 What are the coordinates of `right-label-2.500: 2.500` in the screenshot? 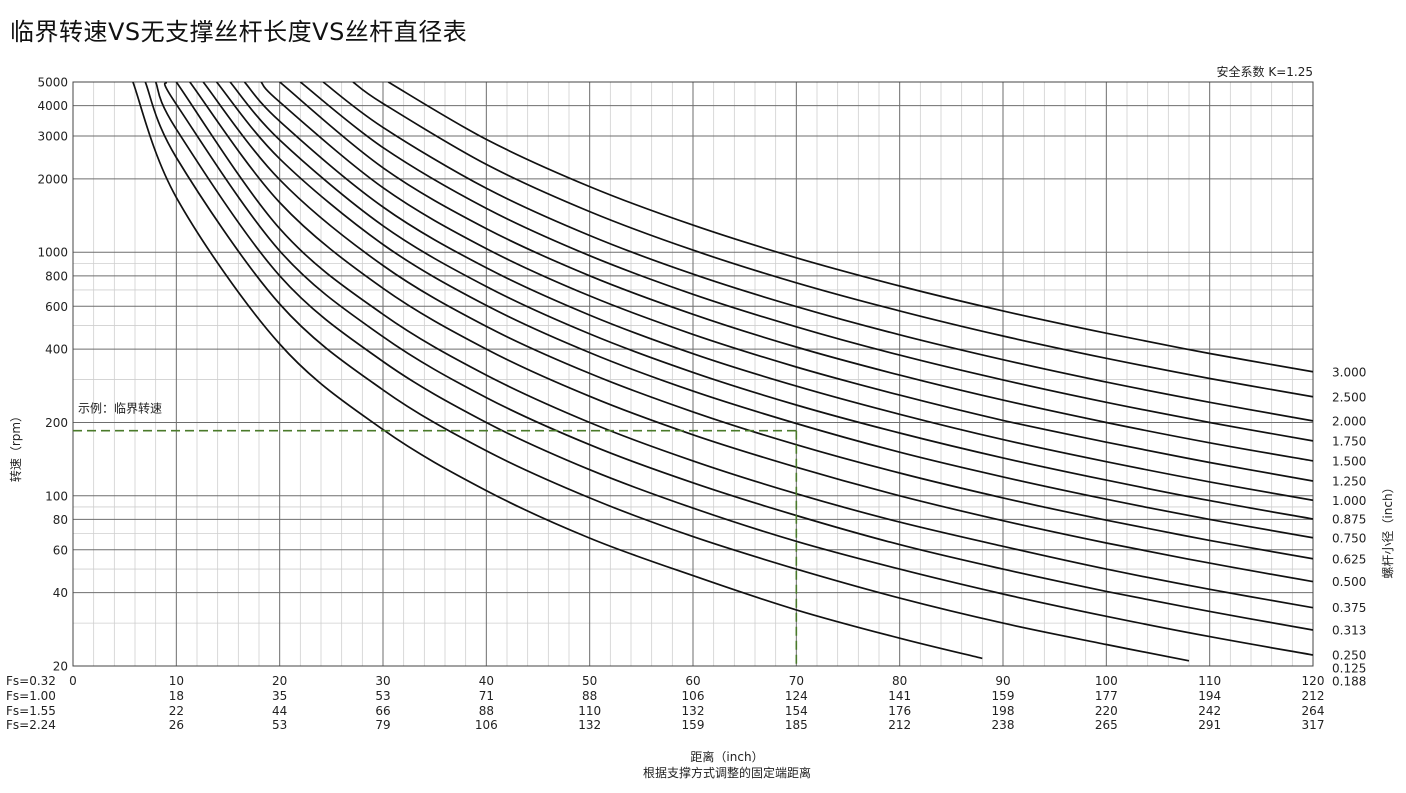 It's located at (1349, 397).